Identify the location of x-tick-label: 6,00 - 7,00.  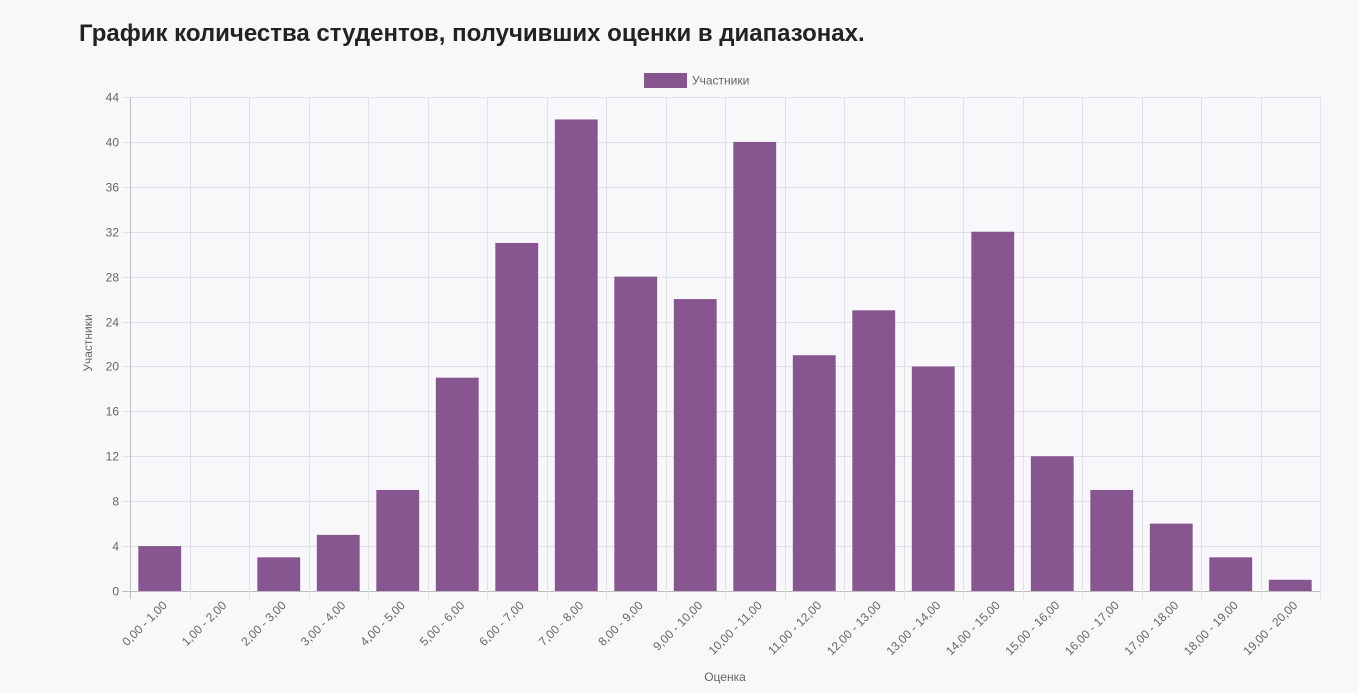
(501, 623).